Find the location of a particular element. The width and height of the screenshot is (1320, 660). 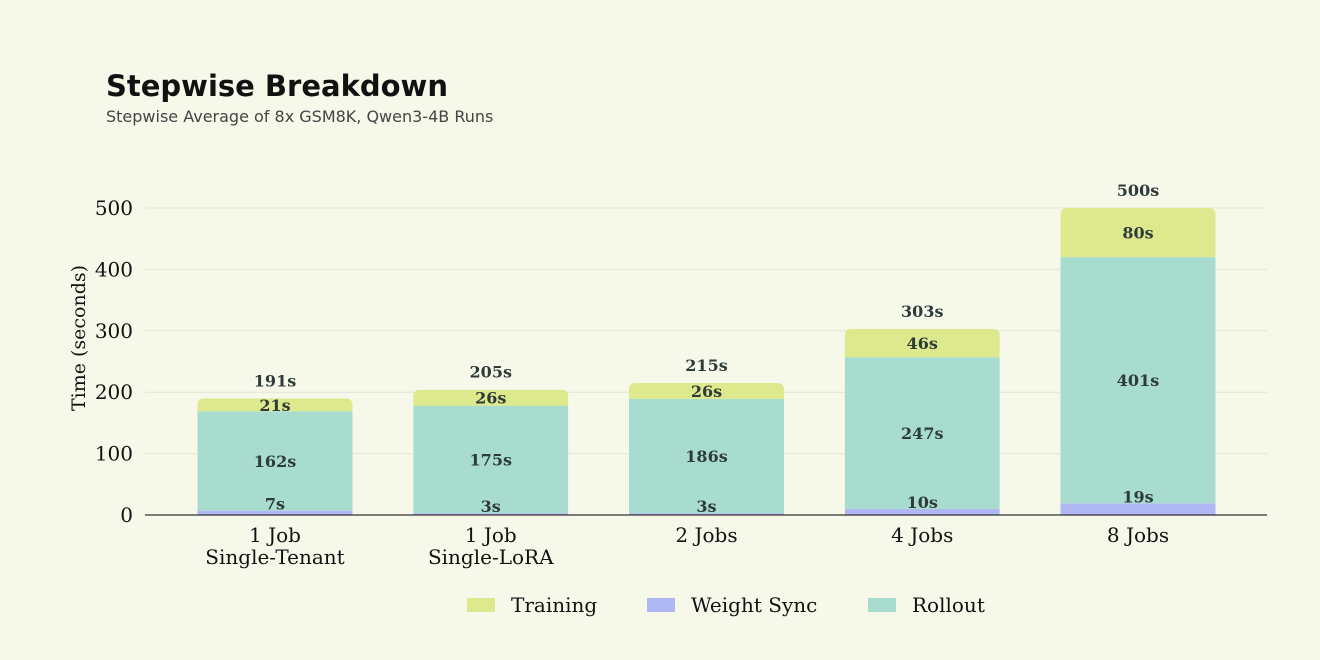

legend-item-training: Training is located at coordinates (532, 605).